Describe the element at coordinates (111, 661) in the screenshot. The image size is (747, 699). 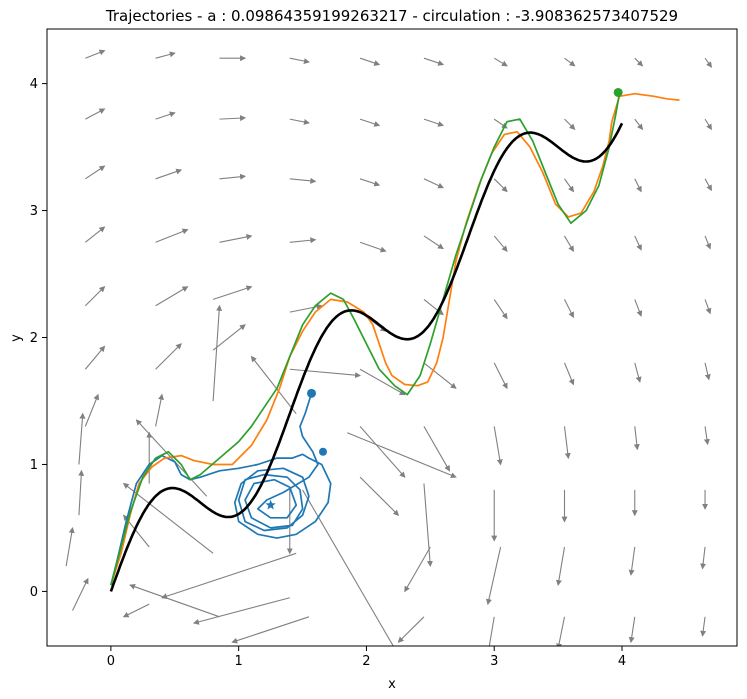
I see `x-tick-label: 0` at that location.